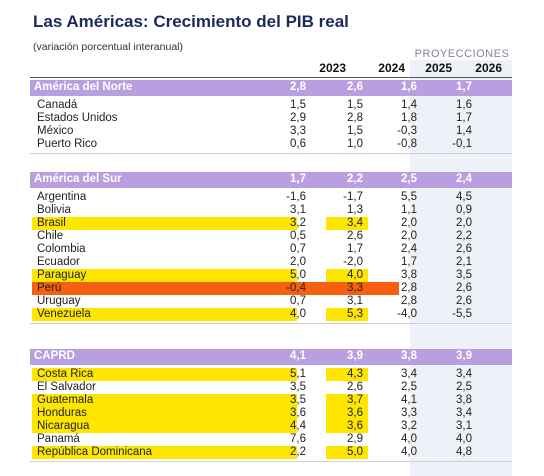  What do you see at coordinates (49, 288) in the screenshot?
I see `country-name: Perú` at bounding box center [49, 288].